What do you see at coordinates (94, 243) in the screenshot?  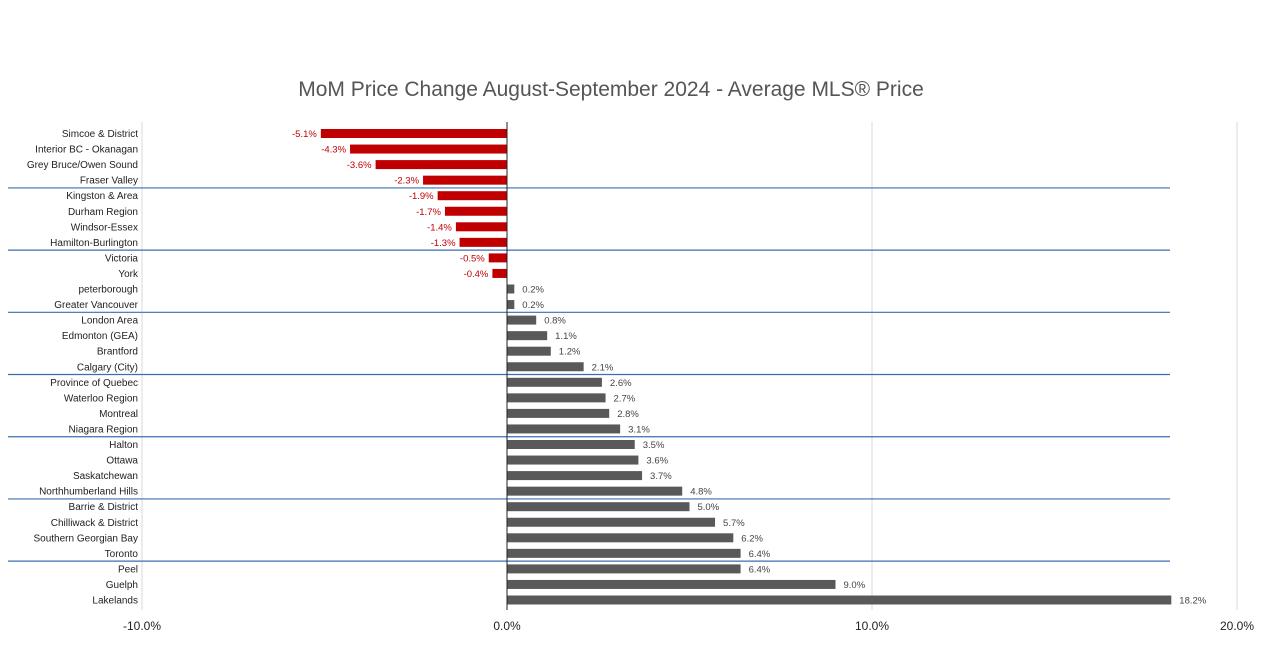 I see `category-label: Hamilton-Burlington` at bounding box center [94, 243].